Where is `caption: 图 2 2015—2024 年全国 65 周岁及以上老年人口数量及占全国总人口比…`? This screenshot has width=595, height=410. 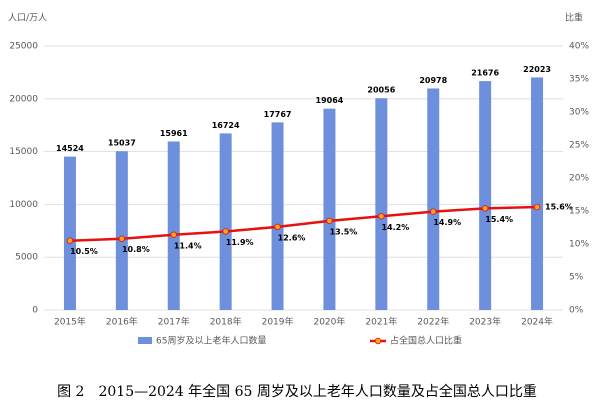
caption: 图 2 2015—2024 年全国 65 周岁及以上老年人口数量及占全国总人口比… is located at coordinates (297, 391).